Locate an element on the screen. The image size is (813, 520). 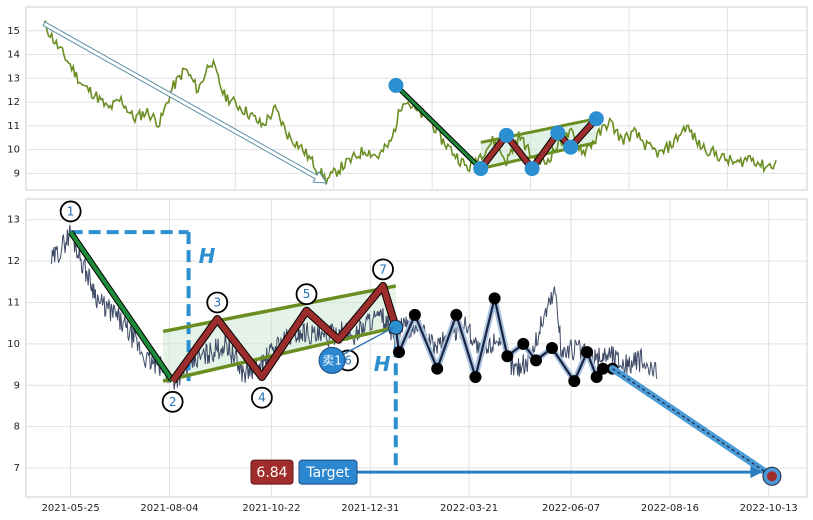
detail-xtick: 2021-10-22 is located at coordinates (271, 508).